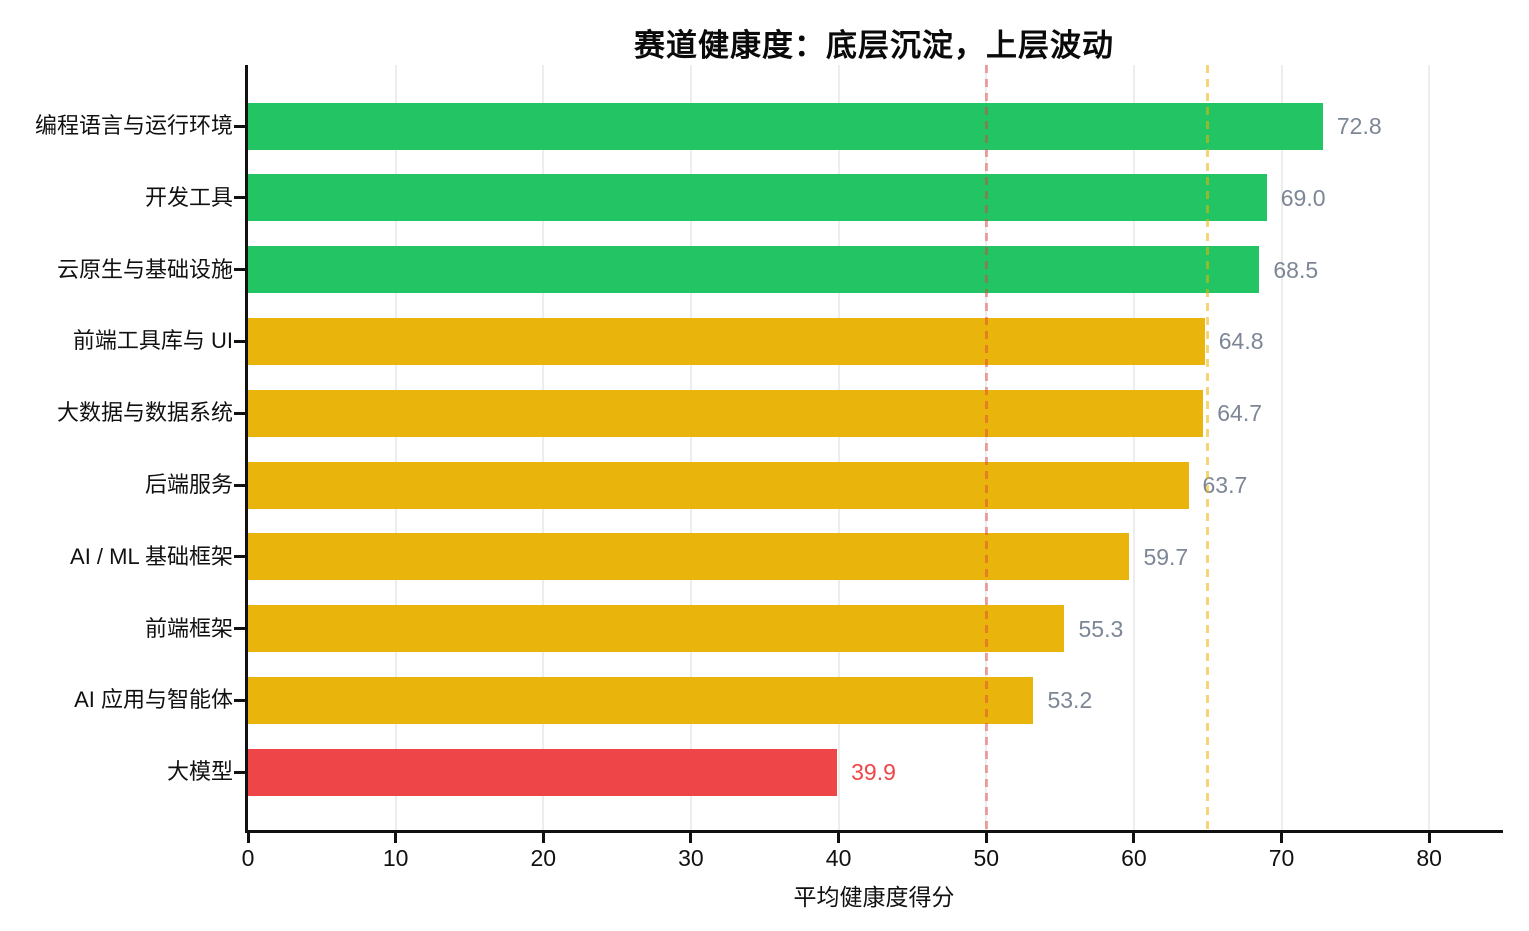  I want to click on gridline-x10, so click(395, 447).